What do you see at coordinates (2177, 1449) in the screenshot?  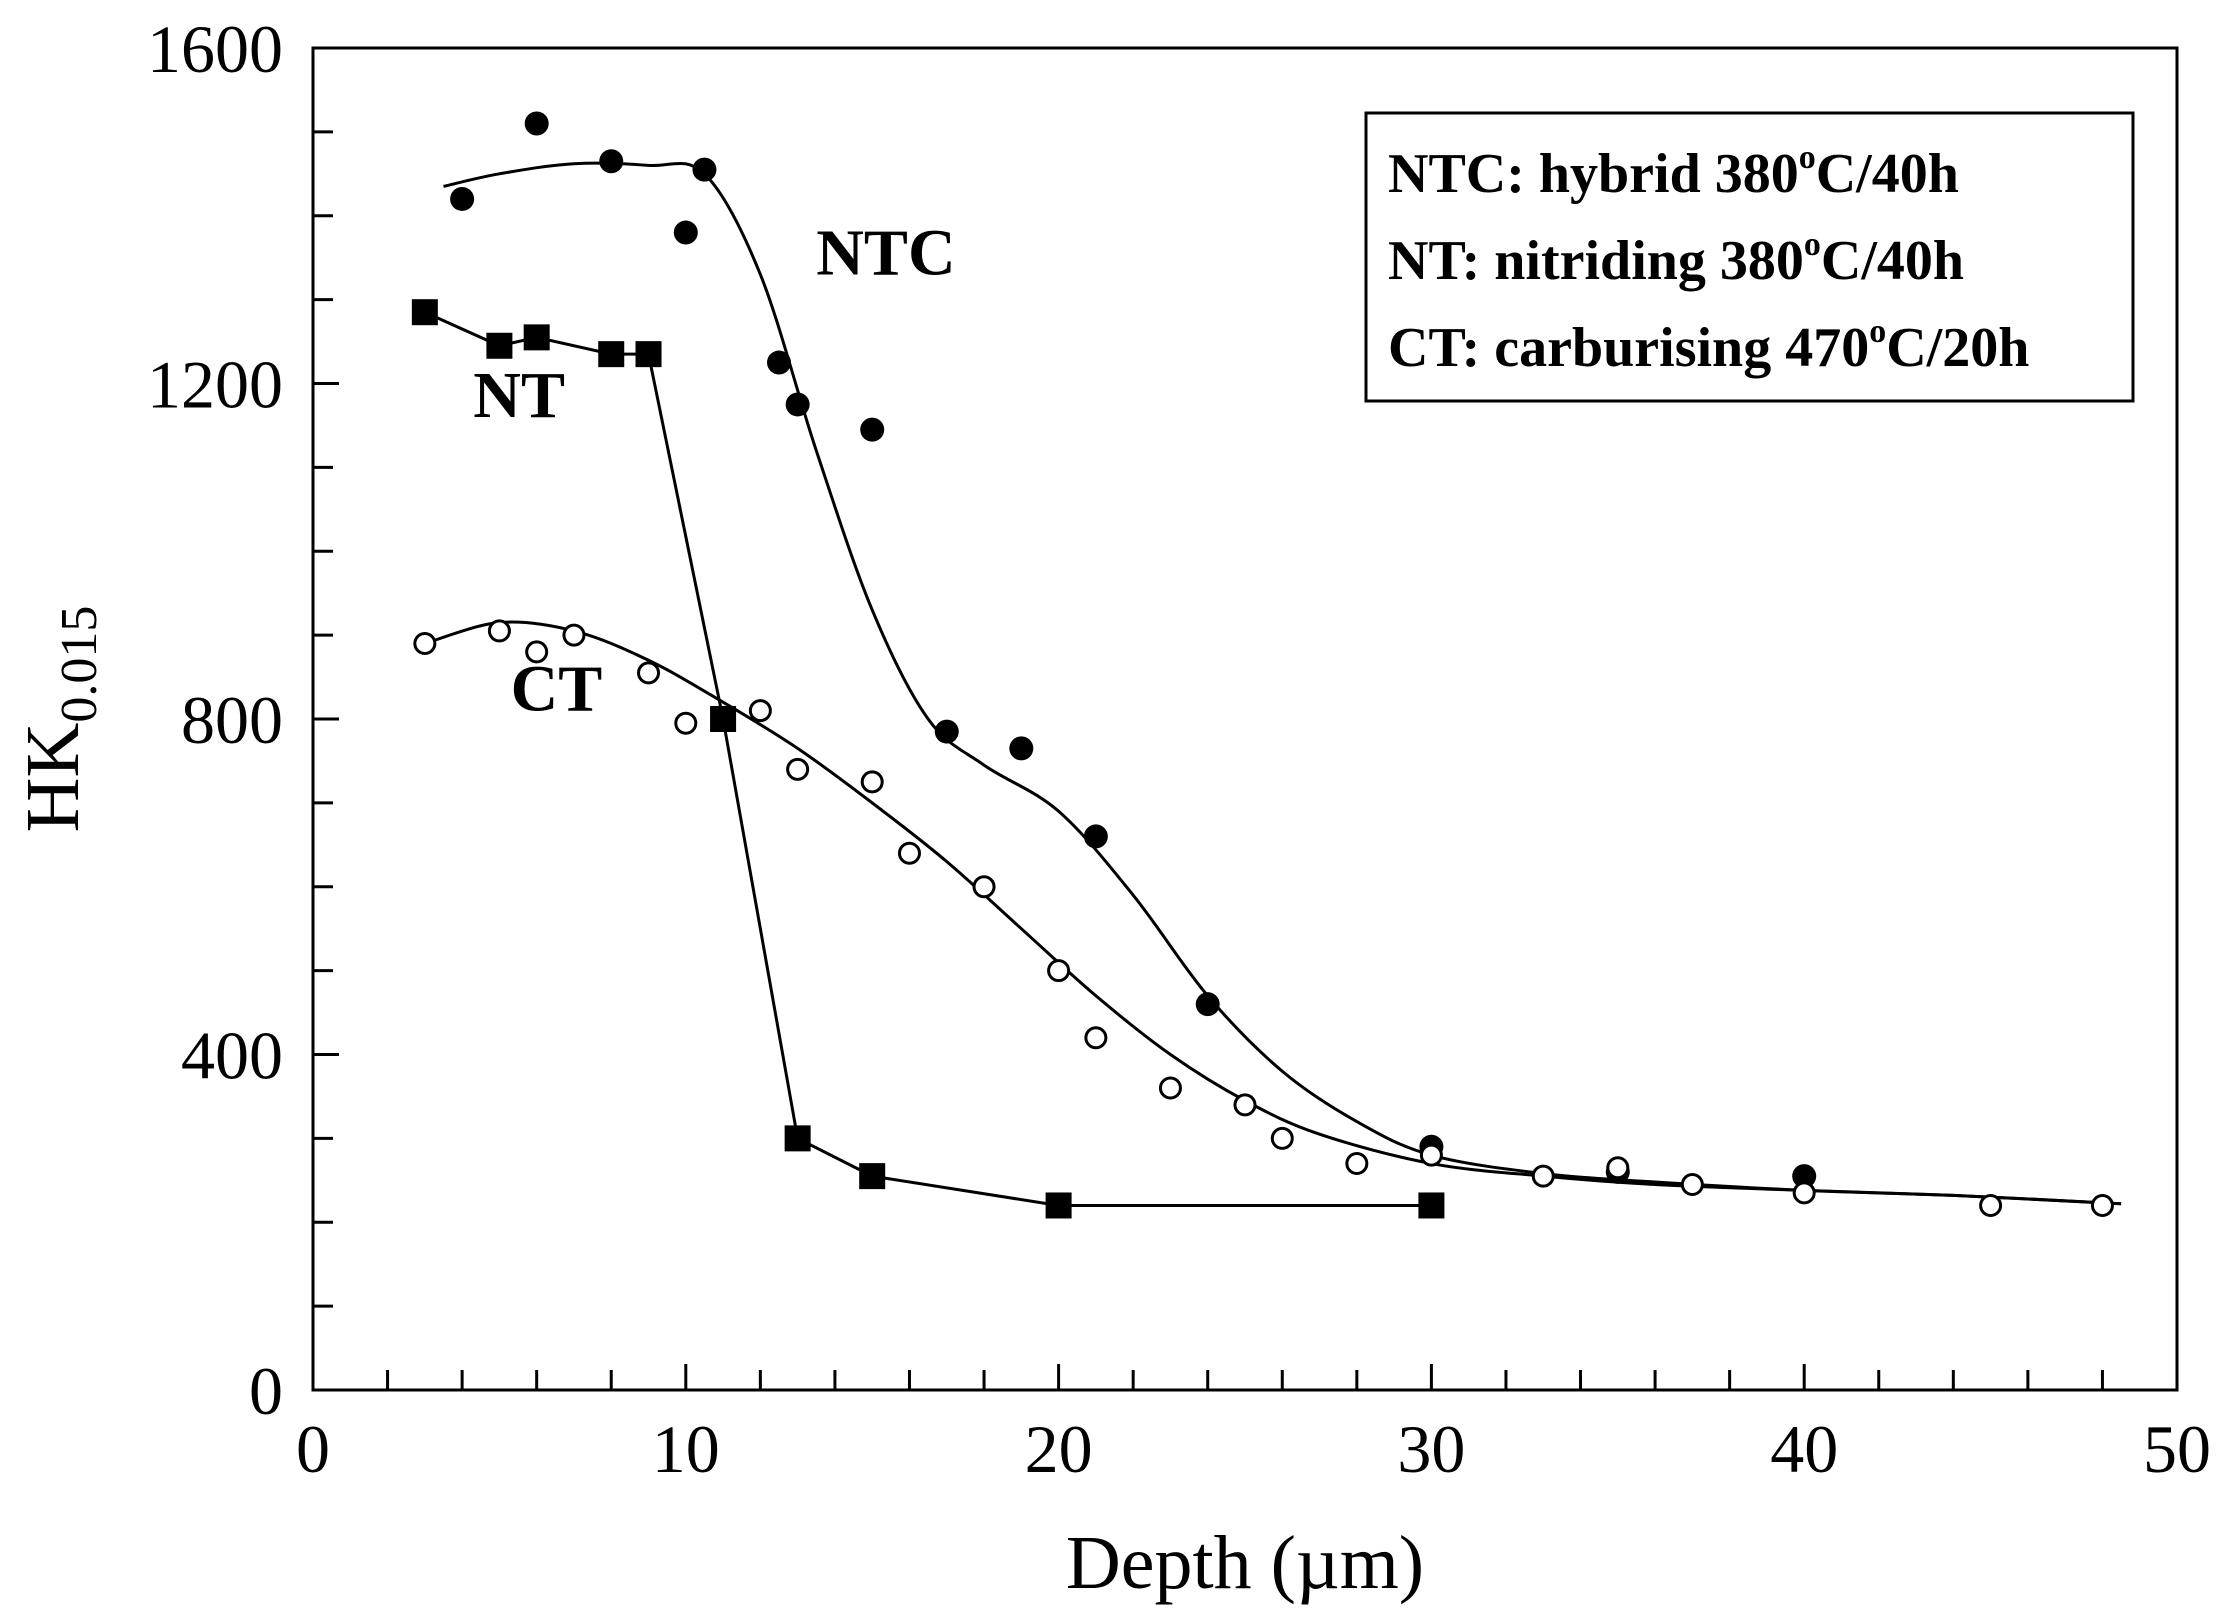 I see `x-tick-label: 50` at bounding box center [2177, 1449].